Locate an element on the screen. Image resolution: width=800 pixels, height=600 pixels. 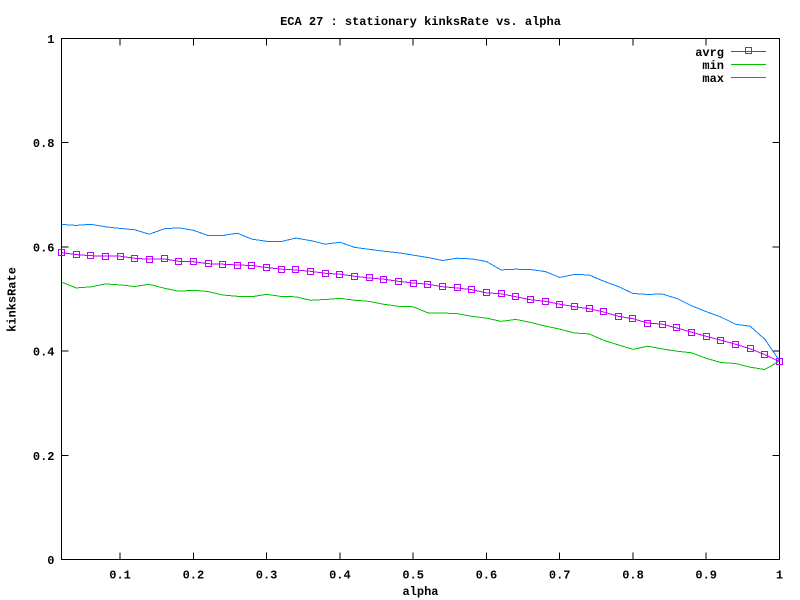
svg-text: min is located at coordinates (713, 66).